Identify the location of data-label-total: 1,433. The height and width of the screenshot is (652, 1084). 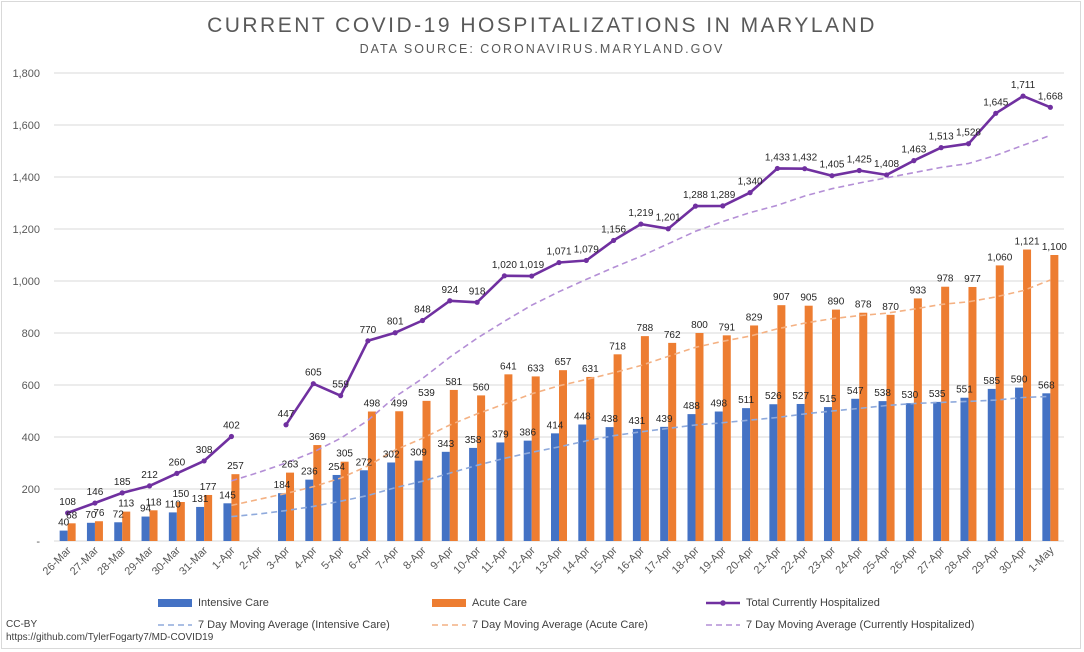
(777, 157).